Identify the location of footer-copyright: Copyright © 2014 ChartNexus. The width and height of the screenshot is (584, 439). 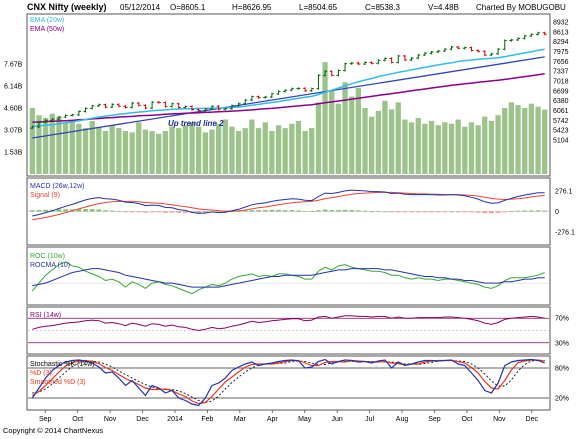
(53, 430).